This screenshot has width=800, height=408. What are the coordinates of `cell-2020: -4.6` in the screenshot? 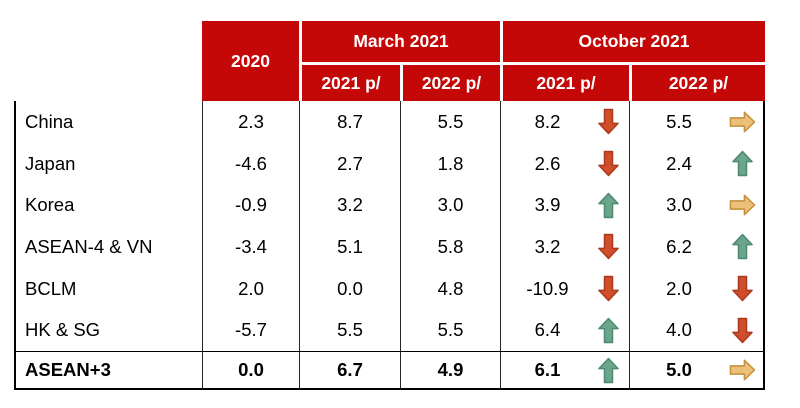 It's located at (250, 163).